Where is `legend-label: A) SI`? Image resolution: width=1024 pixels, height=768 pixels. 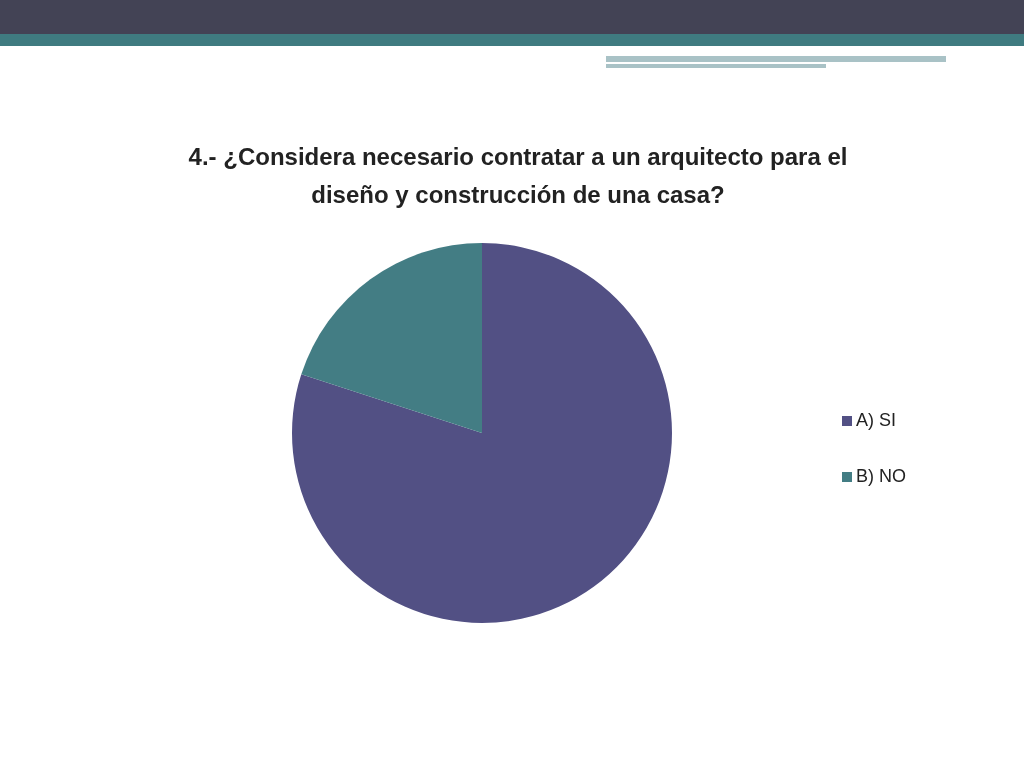 legend-label: A) SI is located at coordinates (875, 420).